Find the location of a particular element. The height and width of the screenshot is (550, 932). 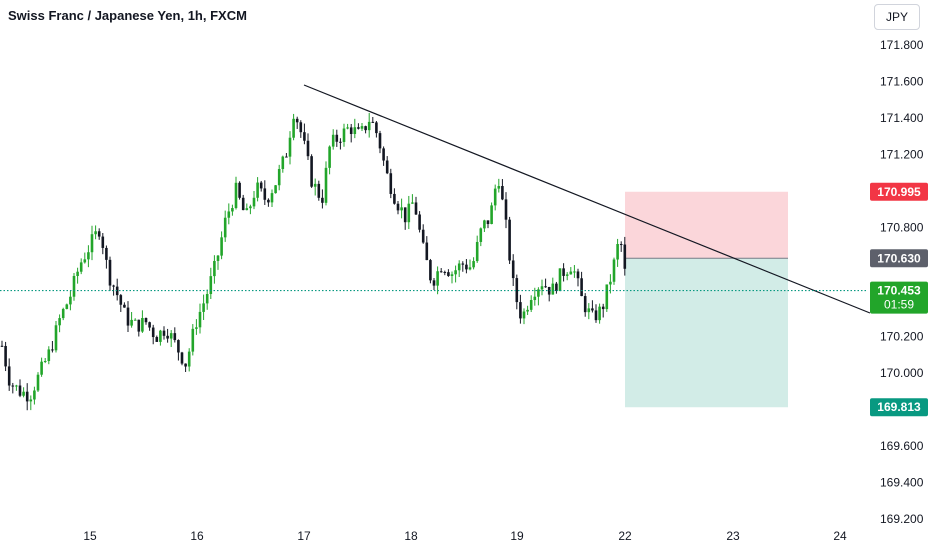

y-tick-label: 169.200 is located at coordinates (902, 519).